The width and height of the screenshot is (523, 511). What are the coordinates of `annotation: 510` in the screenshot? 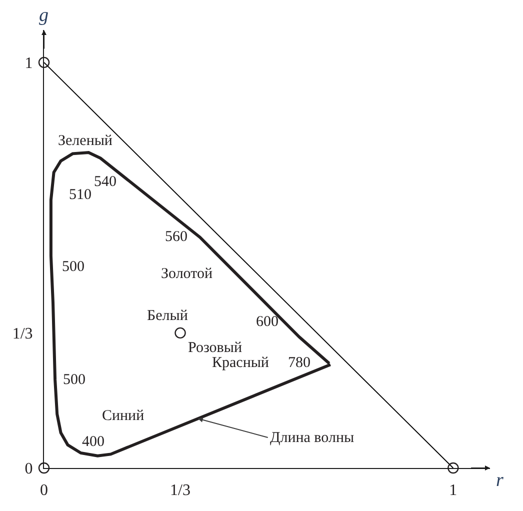 It's located at (80, 195).